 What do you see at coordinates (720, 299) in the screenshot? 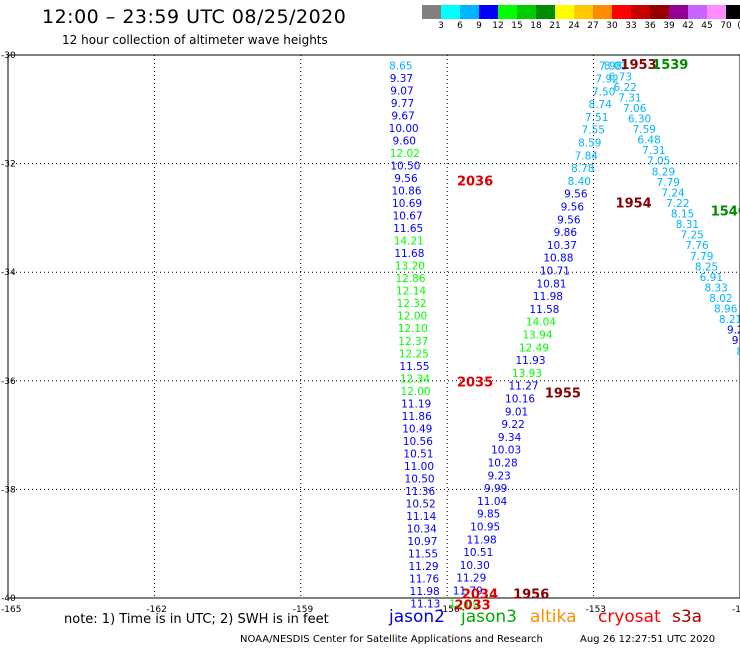
I see `wave-height-value: 8.02` at bounding box center [720, 299].